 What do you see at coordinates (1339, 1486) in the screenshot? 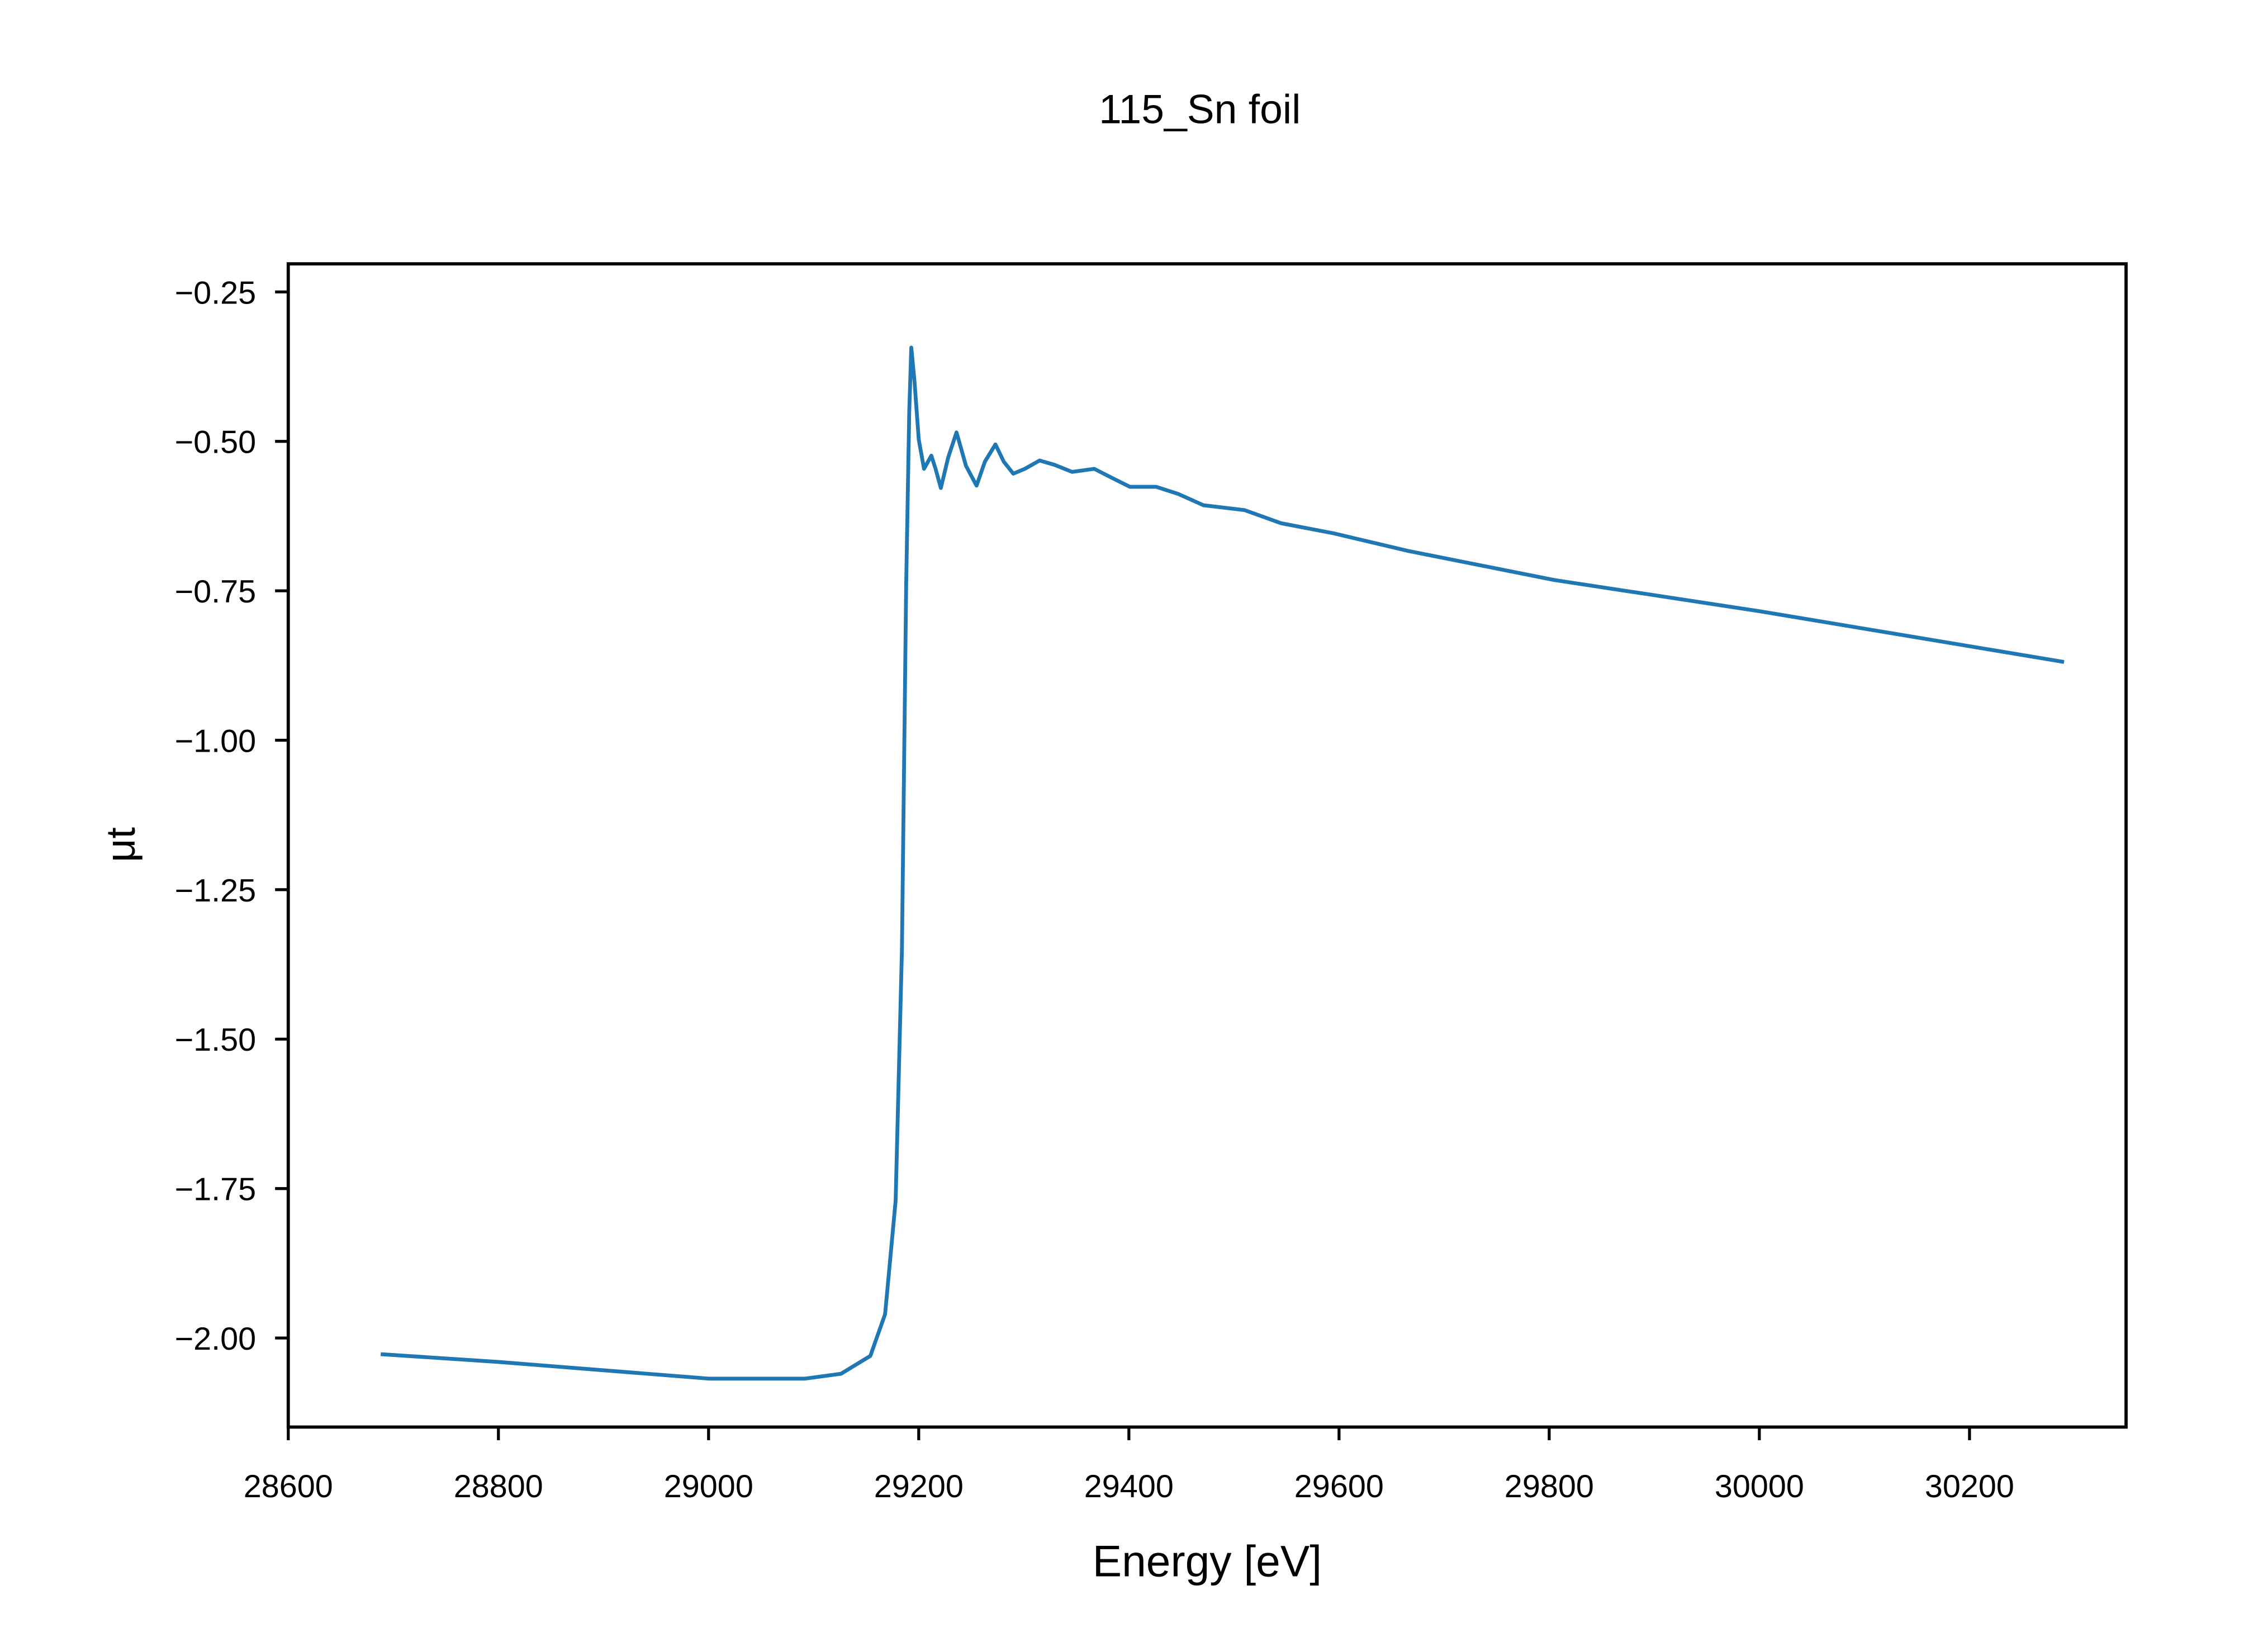
I see `x-tick-label: 29600` at bounding box center [1339, 1486].